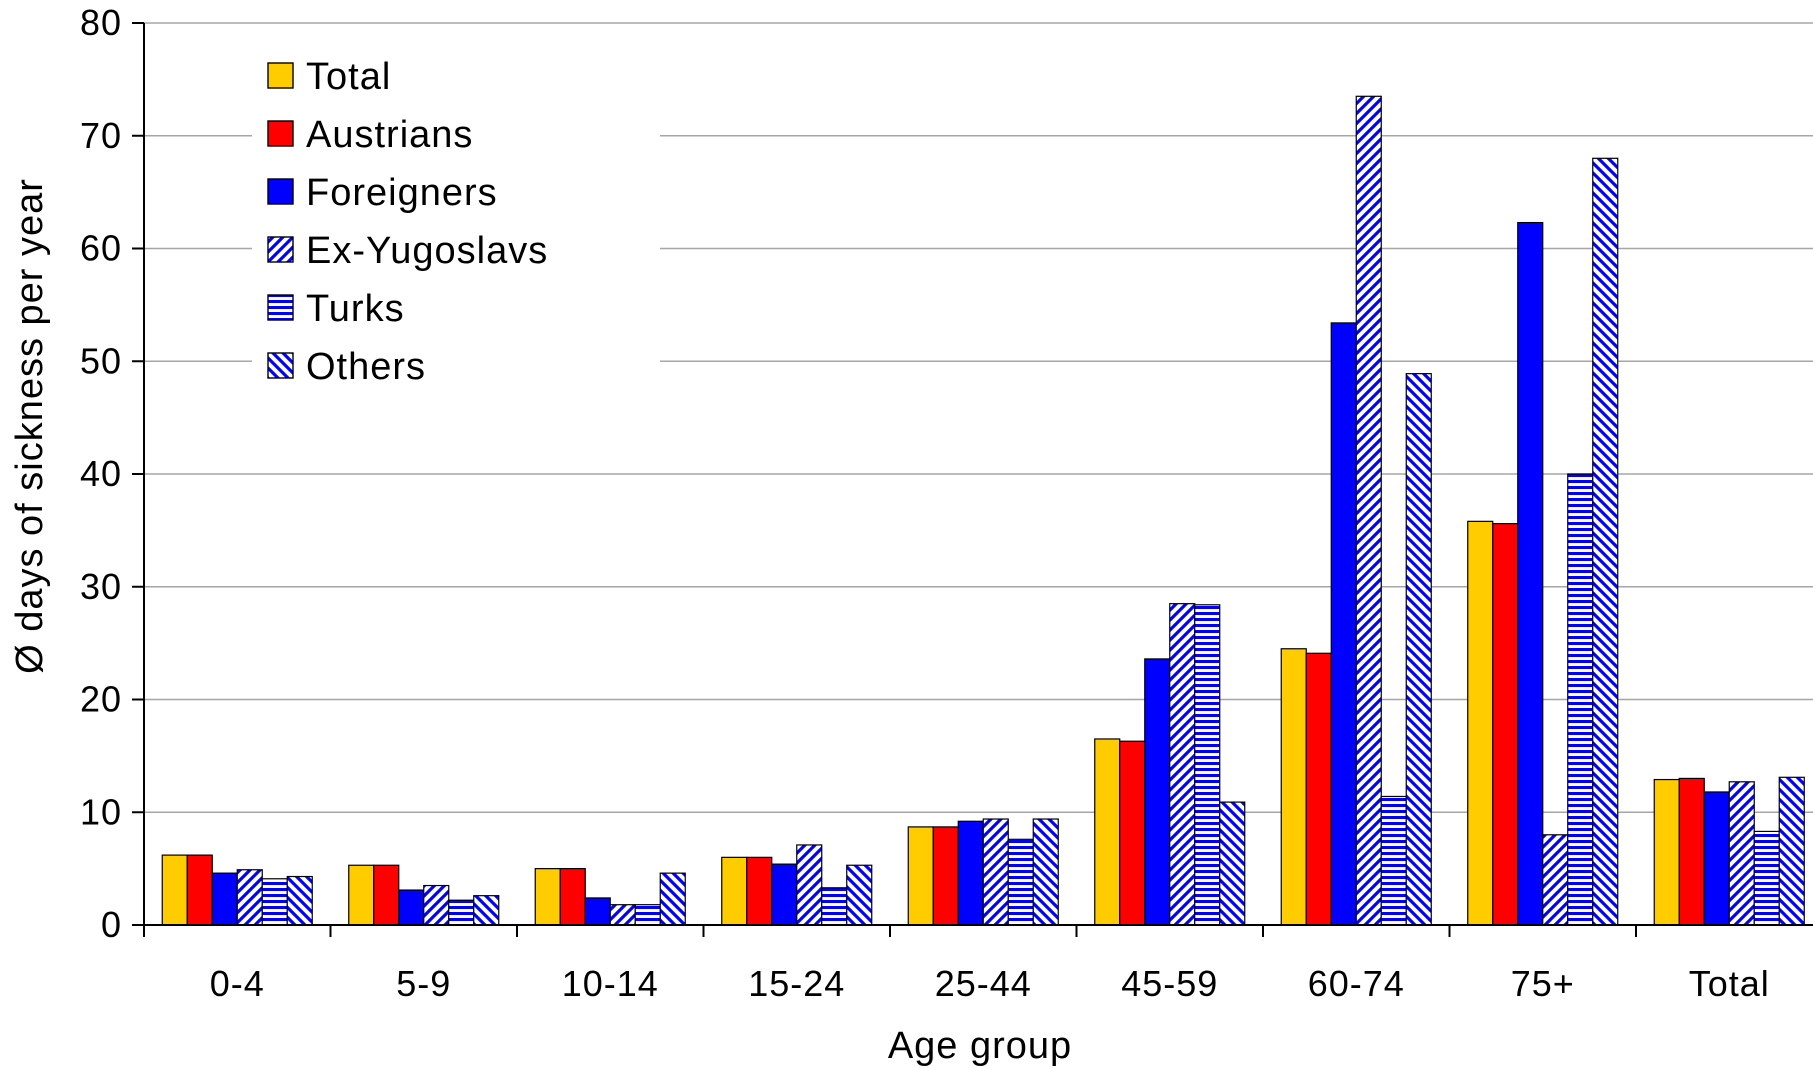 The width and height of the screenshot is (1813, 1068). What do you see at coordinates (101, 135) in the screenshot?
I see `y-tick-label: 70` at bounding box center [101, 135].